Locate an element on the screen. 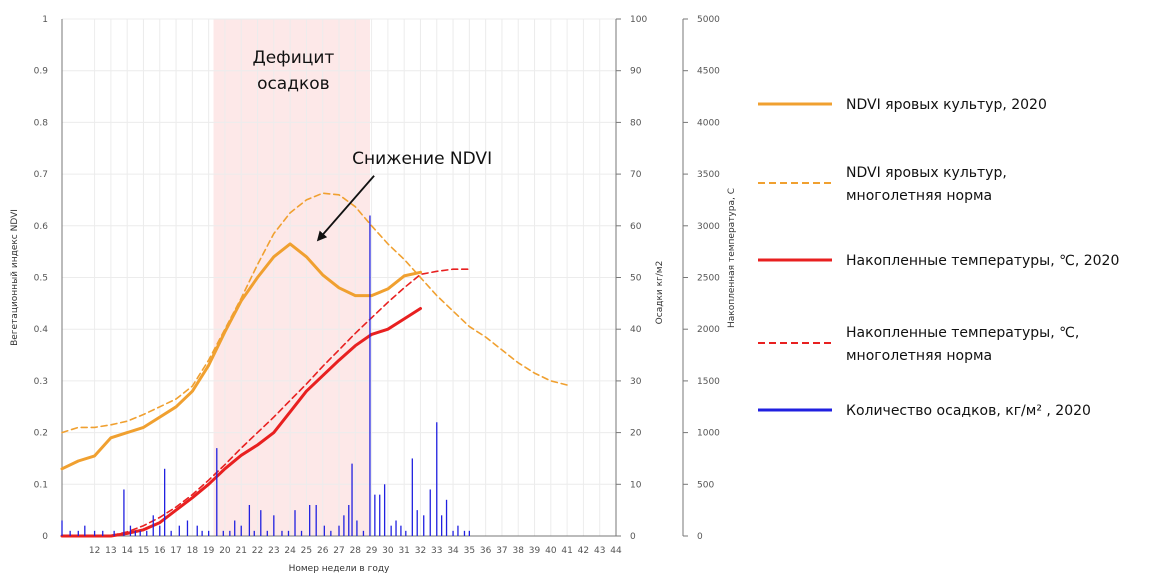  x-tick-label: 39 is located at coordinates (535, 551).